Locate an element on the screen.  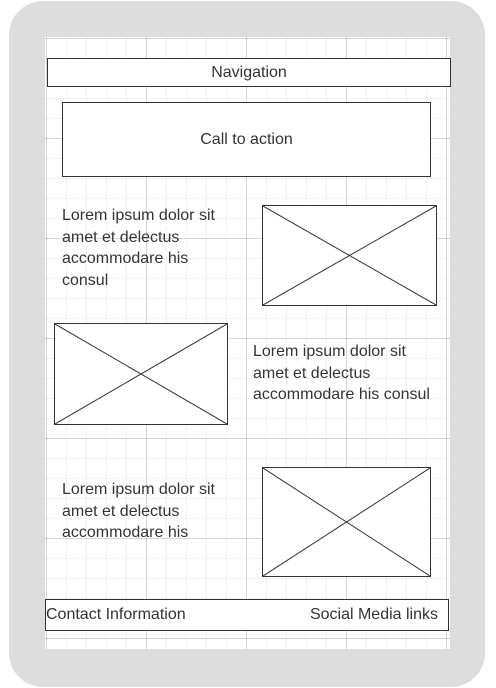
navigation-bar: Navigation is located at coordinates (249, 72).